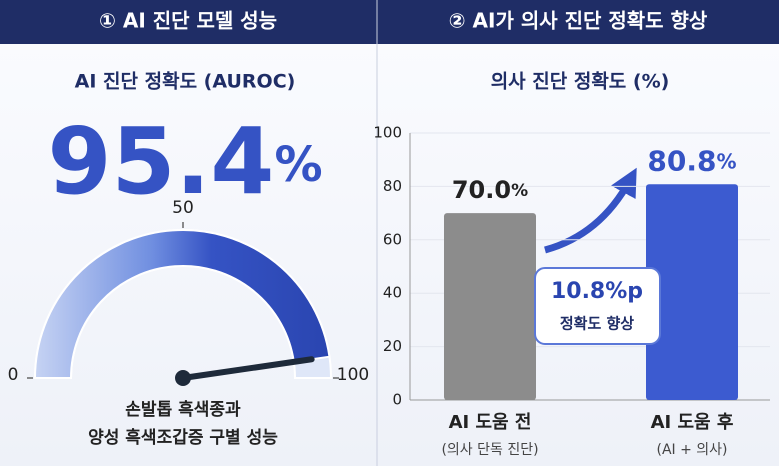 The width and height of the screenshot is (779, 466). What do you see at coordinates (578, 21) in the screenshot?
I see `panel-header: ② AI가 의사 진단 정확도 향상` at bounding box center [578, 21].